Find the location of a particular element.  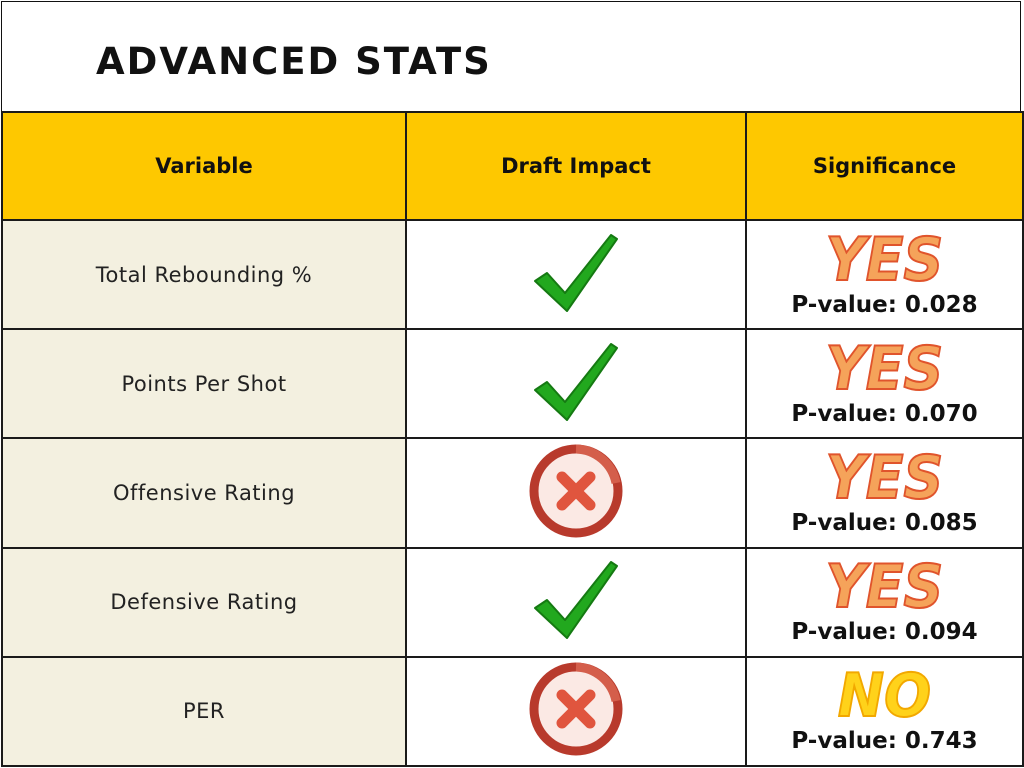

variable-cell: Defensive Rating is located at coordinates (204, 602).